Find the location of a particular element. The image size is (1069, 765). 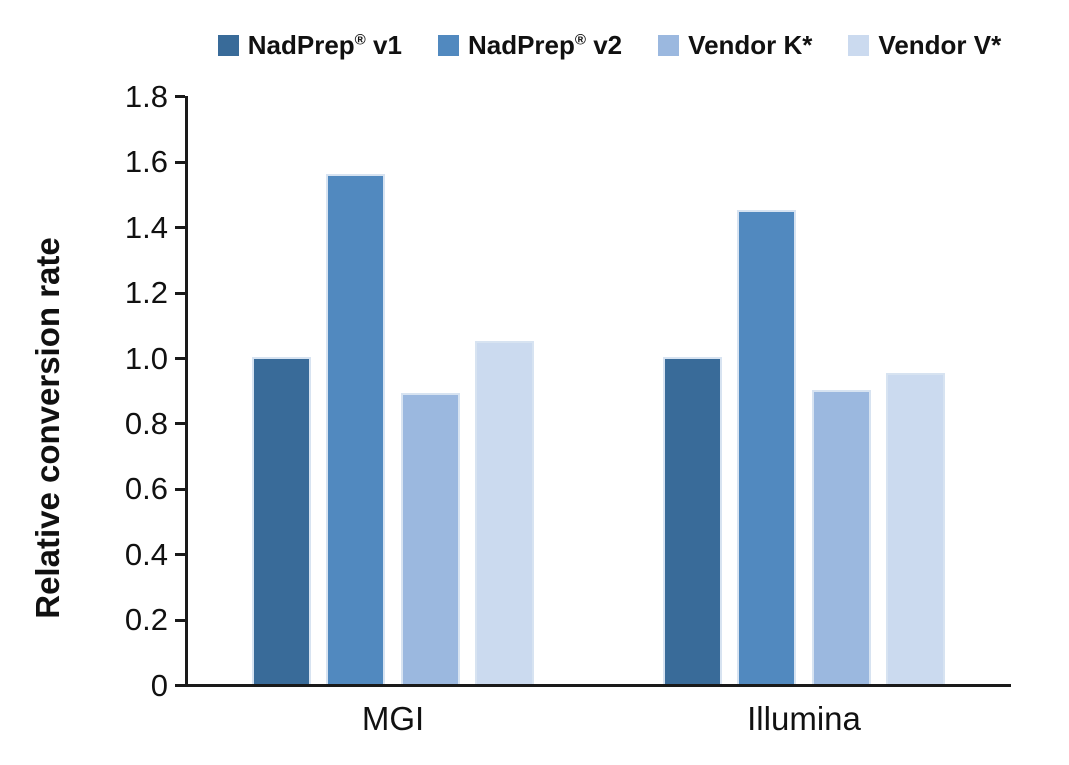

legend-item-3: Vendor K* is located at coordinates (735, 45).